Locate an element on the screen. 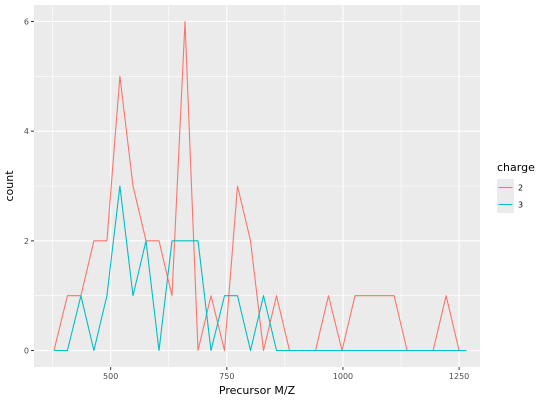 This screenshot has width=540, height=400. x-axis-title: Precursor M/Z is located at coordinates (257, 390).